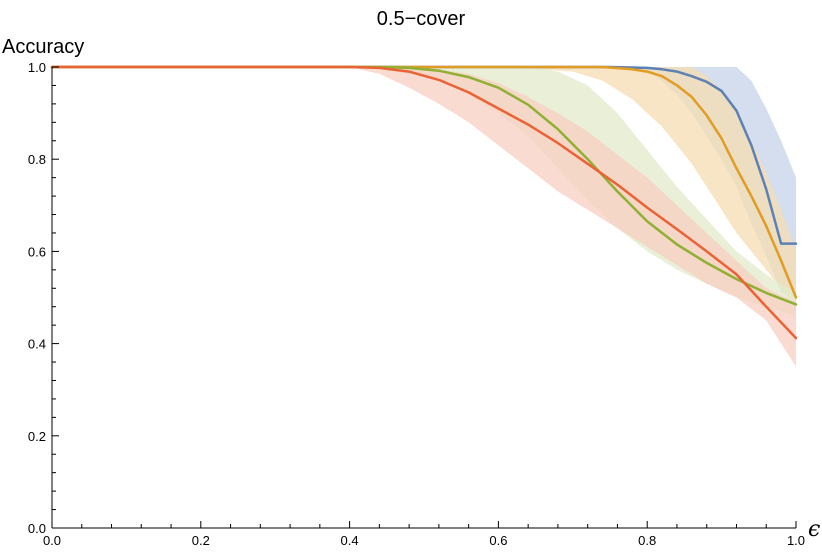  I want to click on x-tick-label: 0.6, so click(498, 540).